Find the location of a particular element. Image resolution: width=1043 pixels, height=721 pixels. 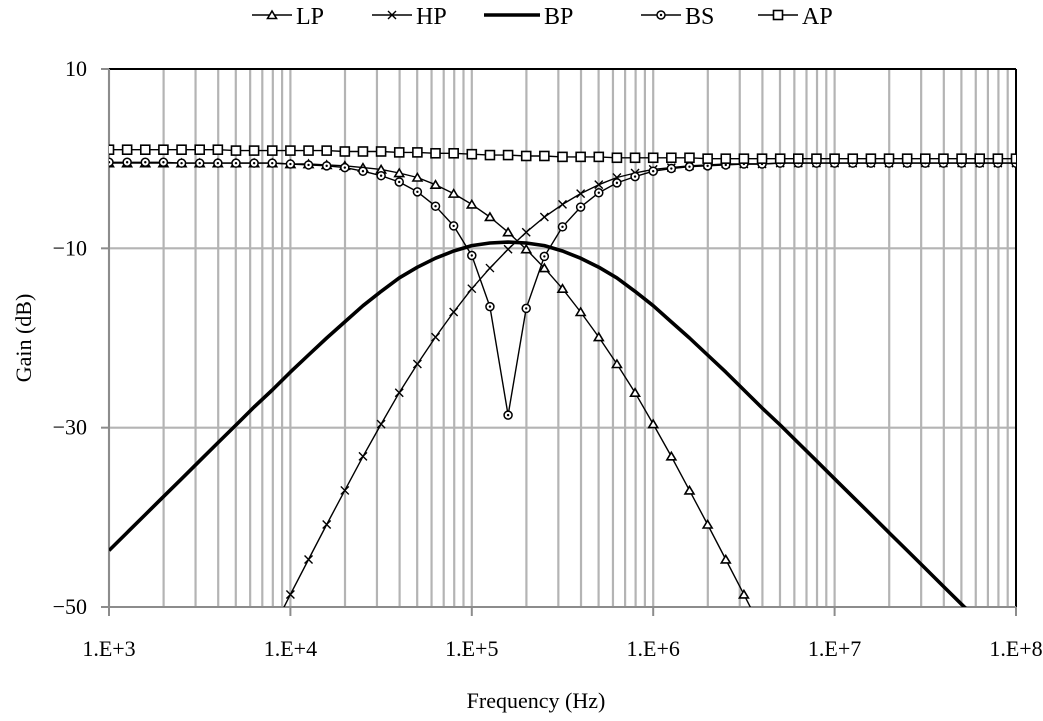

x-tick-label: 1.E+4 is located at coordinates (290, 648).